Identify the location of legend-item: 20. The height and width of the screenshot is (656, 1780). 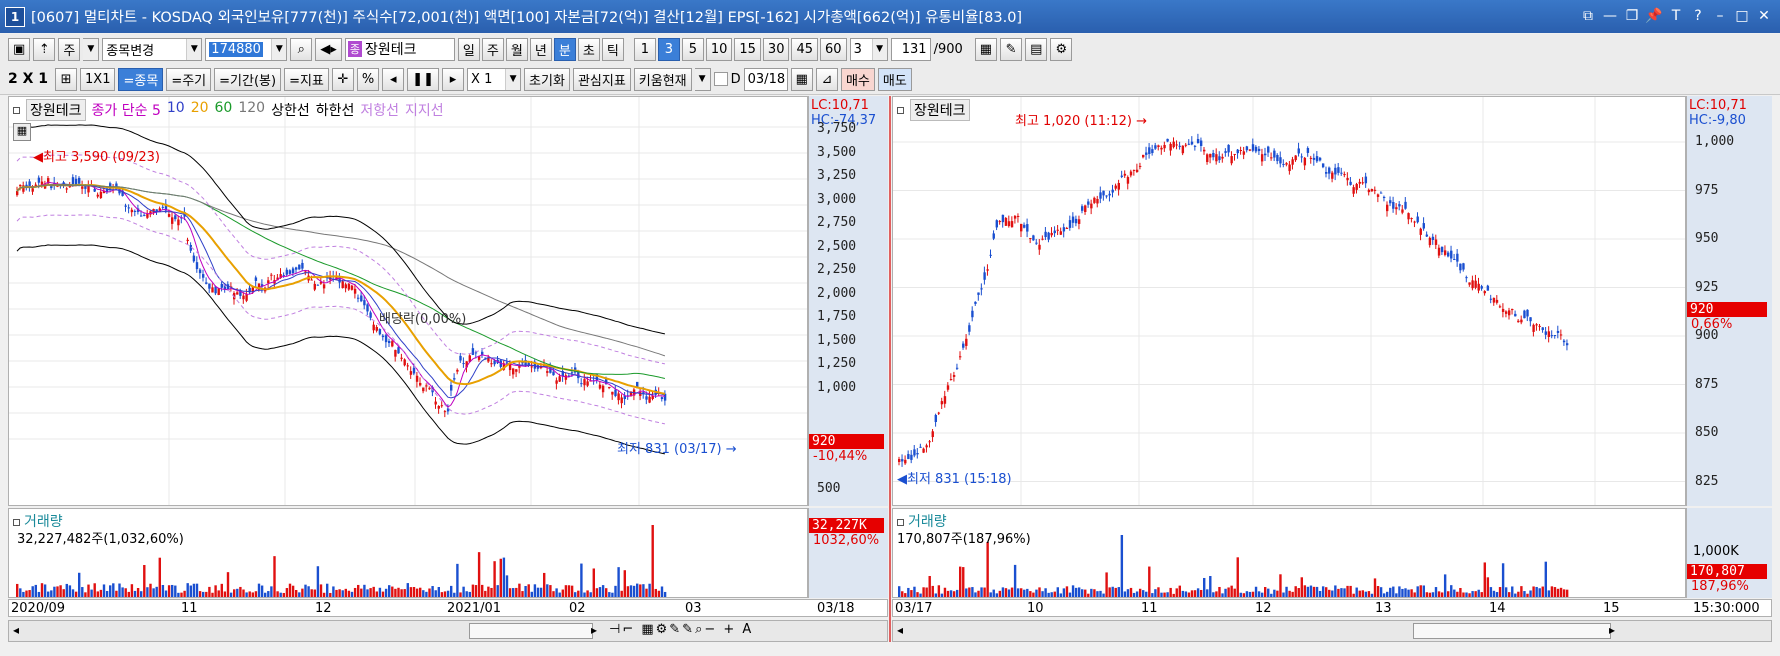
(199, 108).